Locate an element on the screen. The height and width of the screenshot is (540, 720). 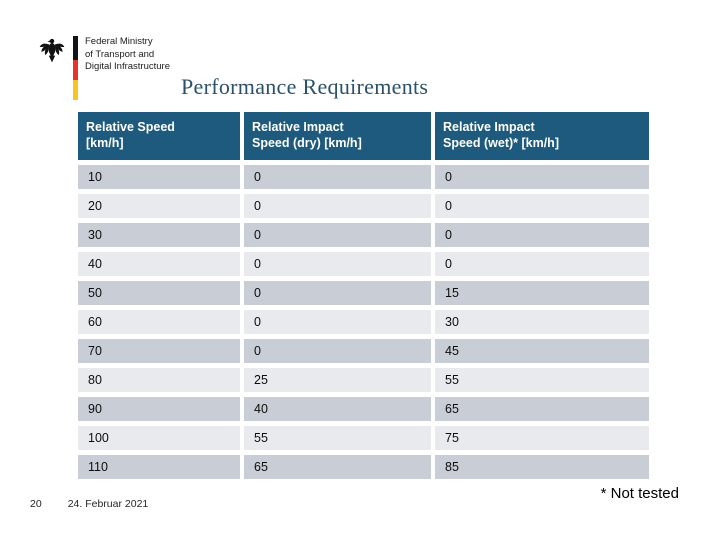
table-cell: 25 is located at coordinates (337, 380).